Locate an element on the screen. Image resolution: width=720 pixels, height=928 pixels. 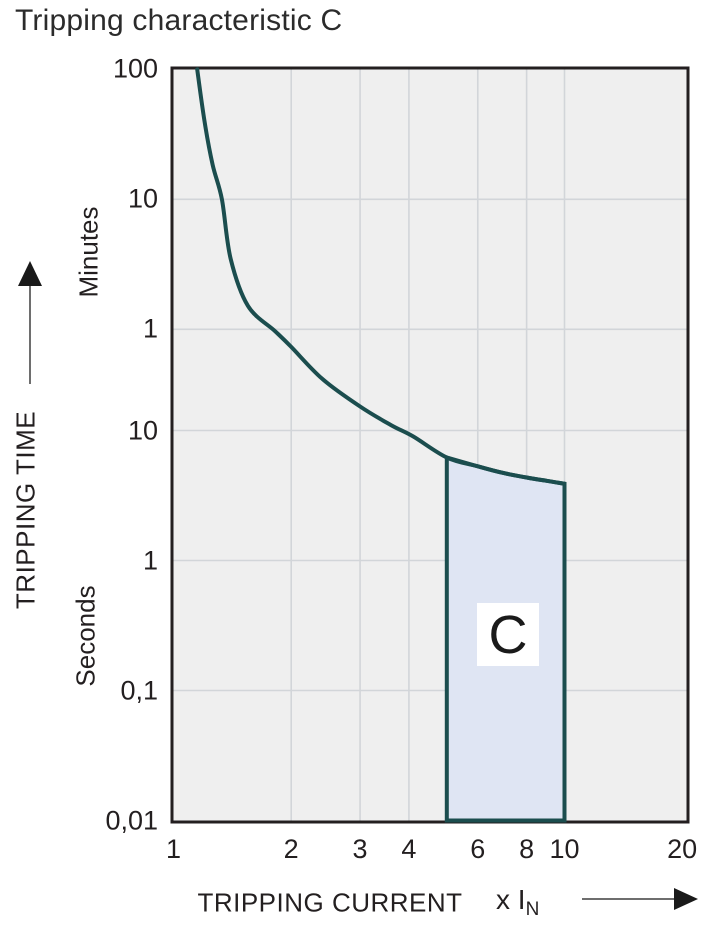
x-axis-multiplier: x IN is located at coordinates (517, 902).